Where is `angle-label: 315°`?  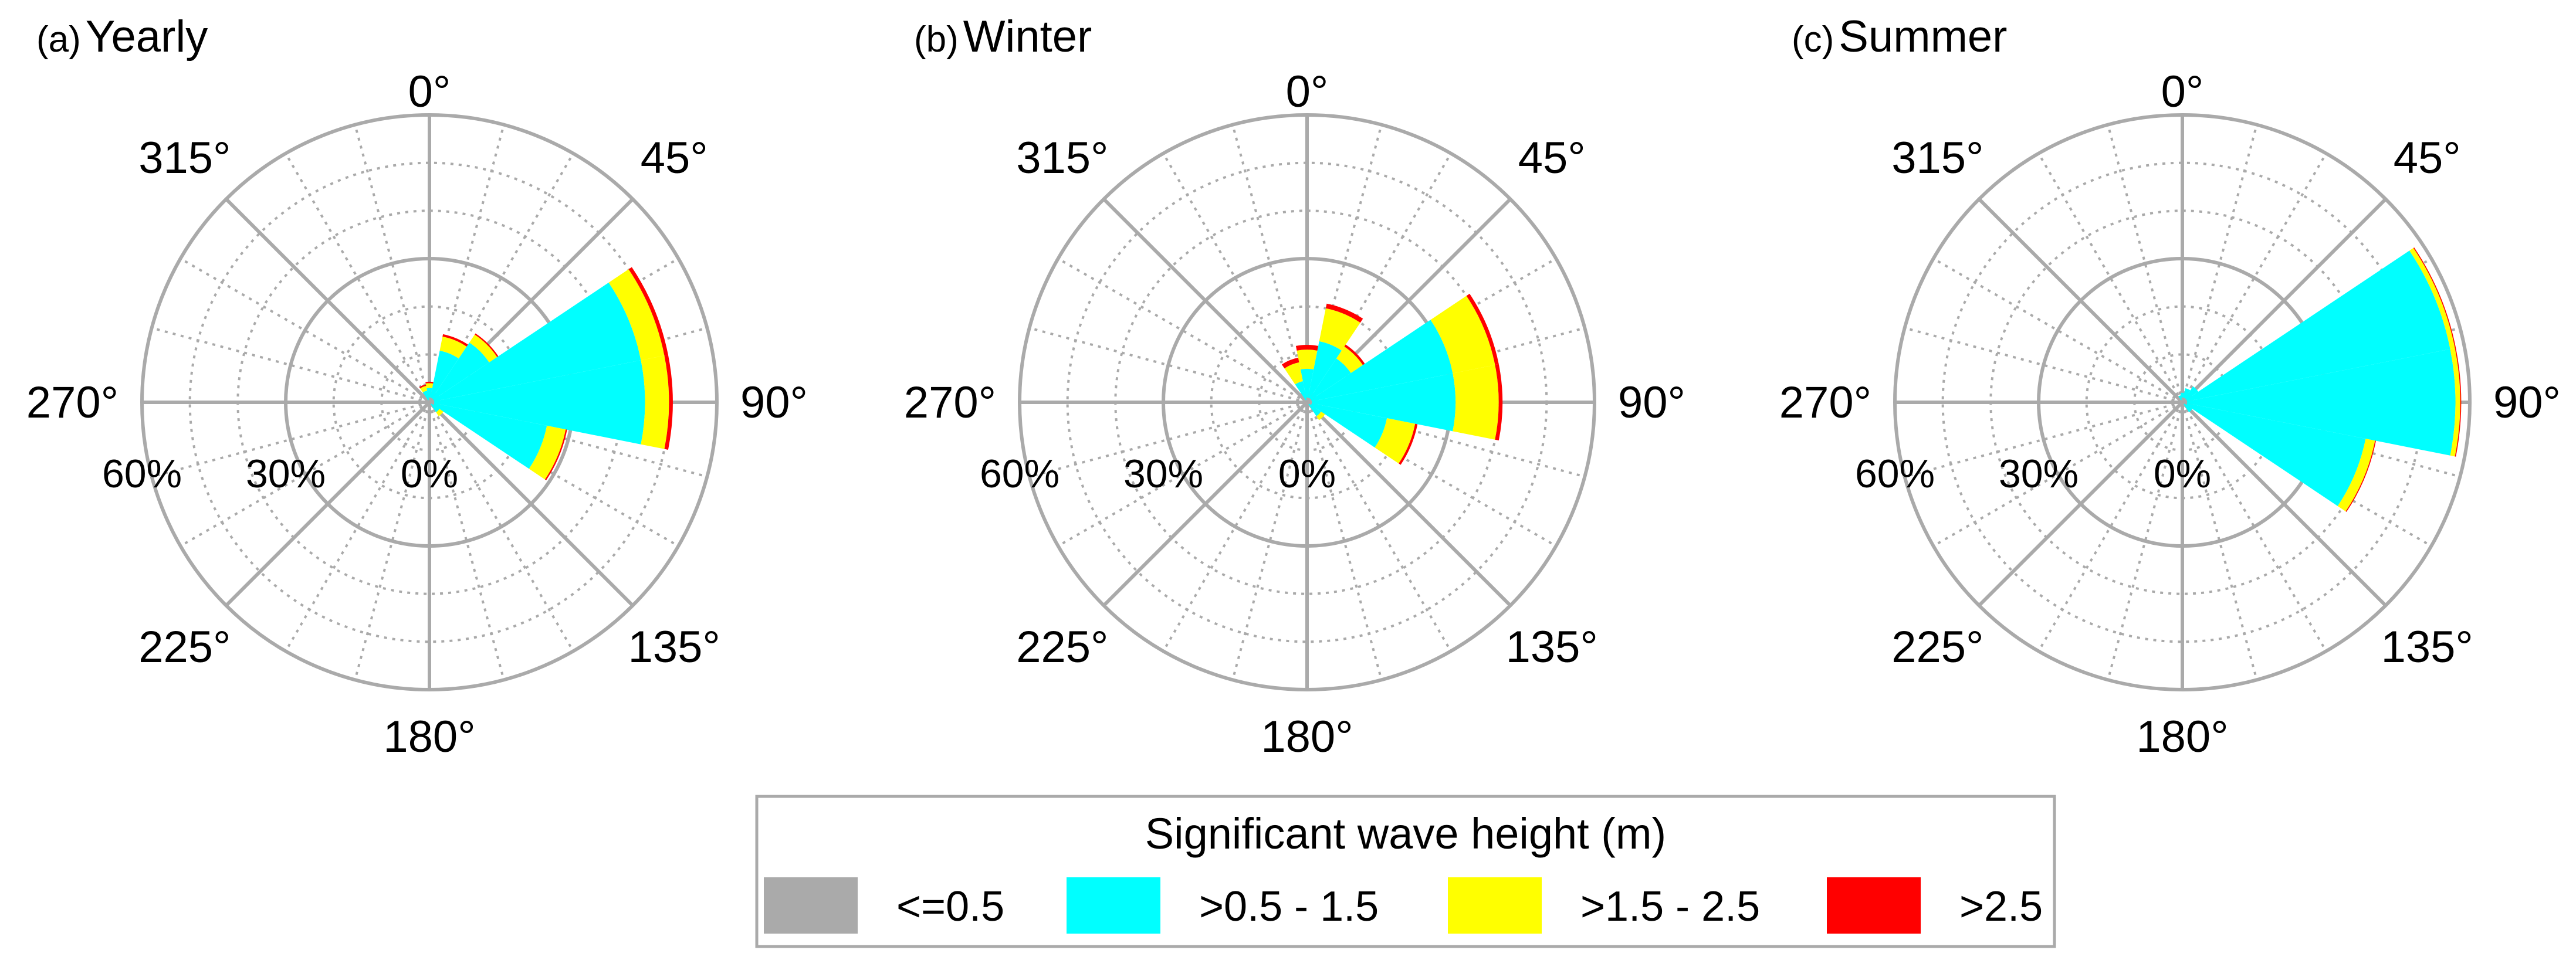
angle-label: 315° is located at coordinates (1937, 158).